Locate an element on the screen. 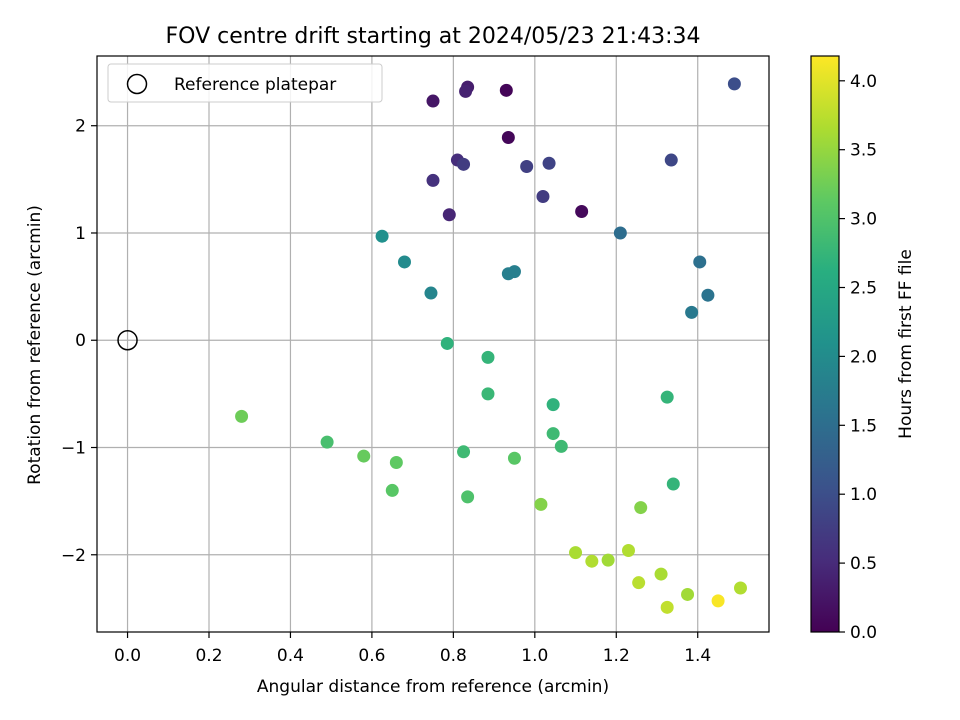 The height and width of the screenshot is (720, 960). legend-box is located at coordinates (245, 83).